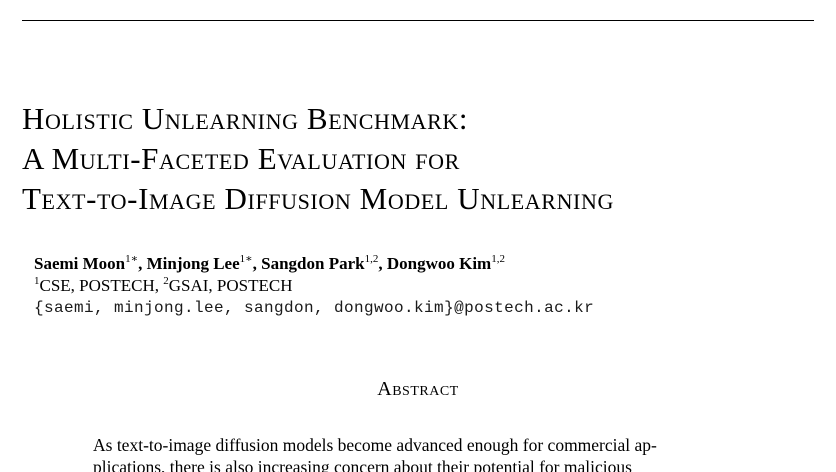 The width and height of the screenshot is (836, 472). I want to click on author-name: Dongwoo Kim, so click(439, 263).